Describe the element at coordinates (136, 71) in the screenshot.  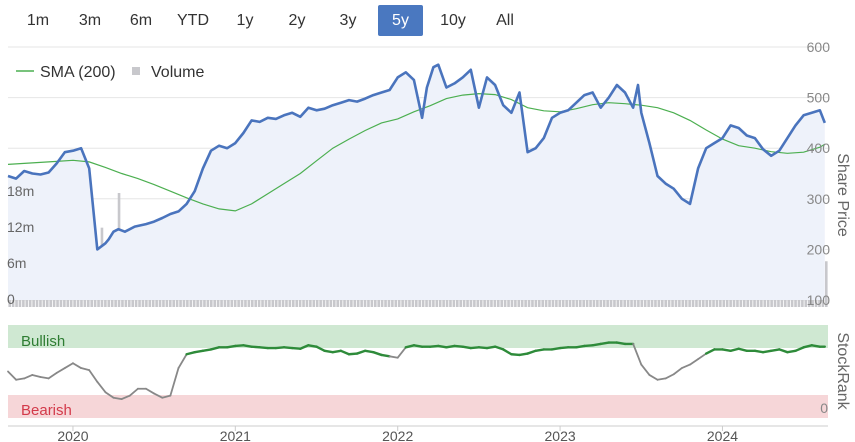
I see `legend-volume-swatch` at that location.